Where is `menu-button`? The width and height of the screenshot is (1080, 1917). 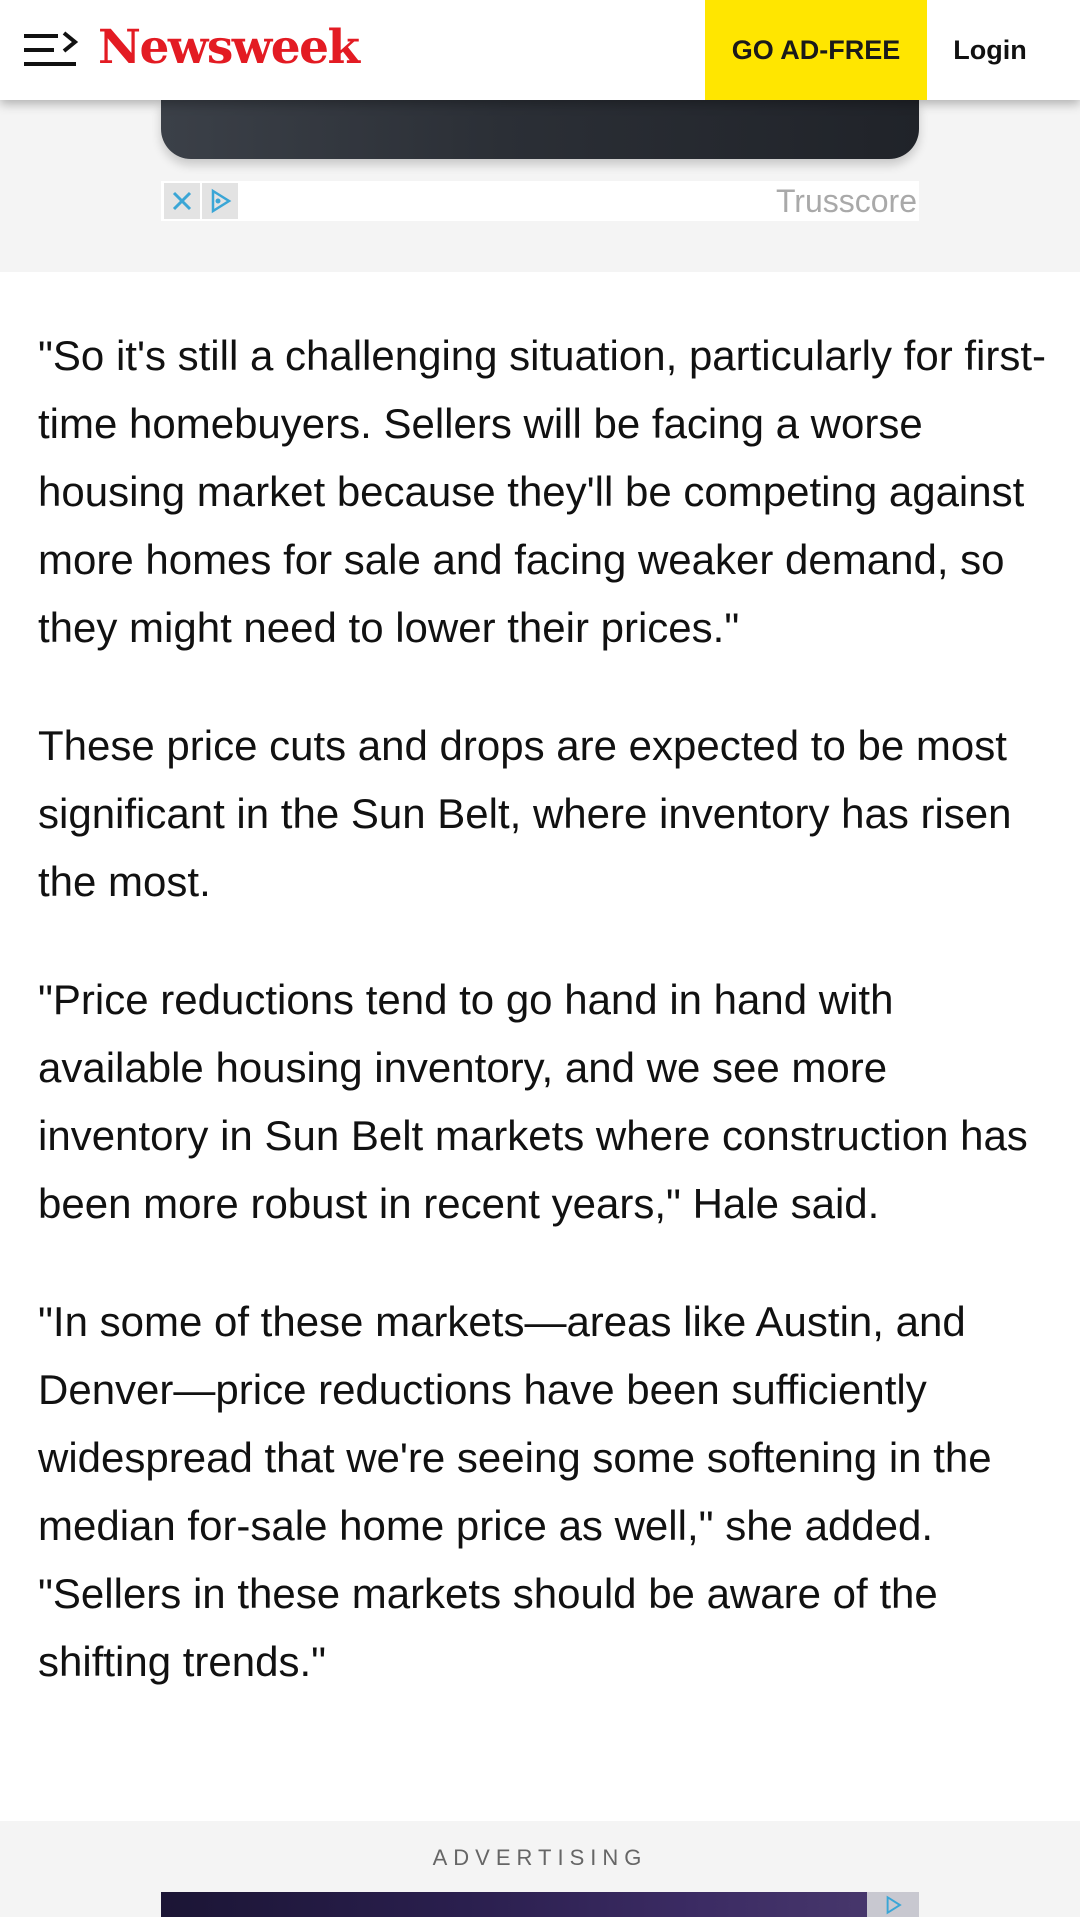
menu-button is located at coordinates (51, 50).